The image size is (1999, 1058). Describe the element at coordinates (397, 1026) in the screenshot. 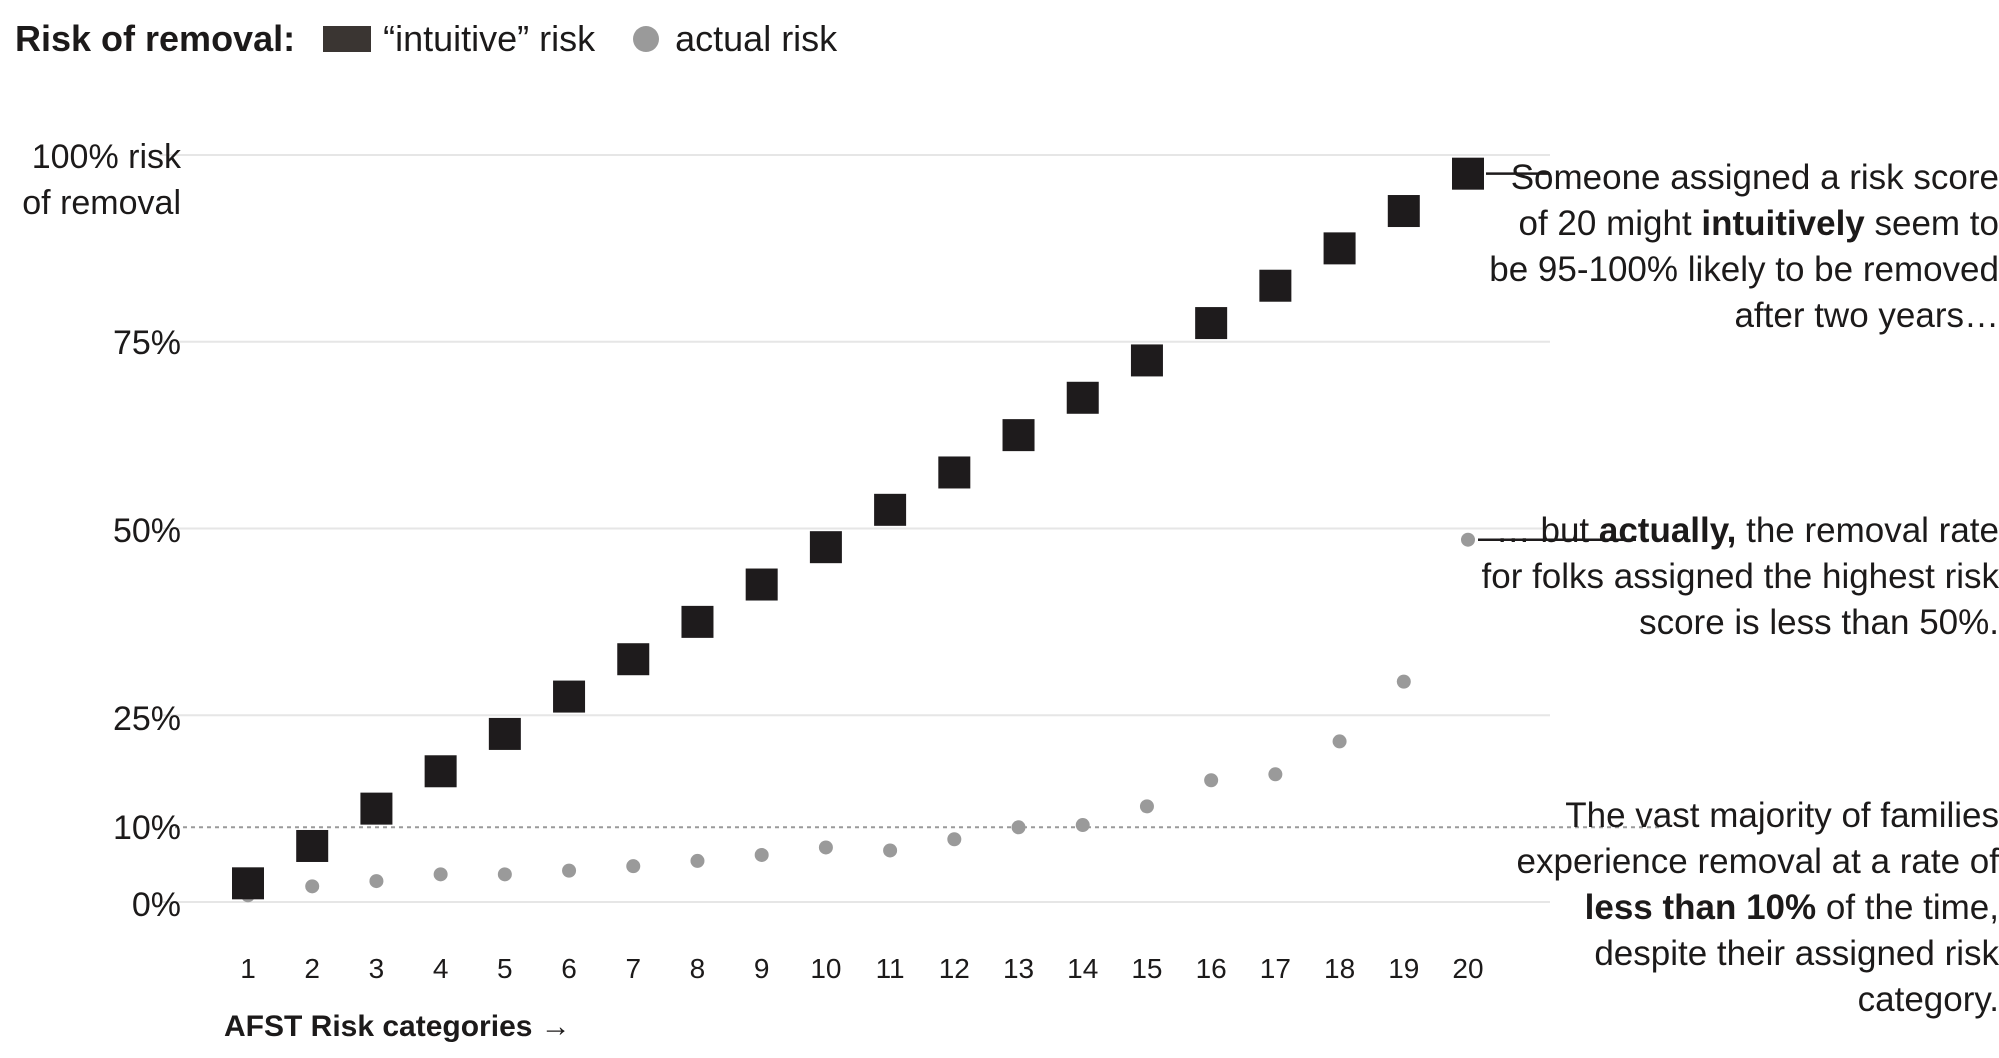

I see `x-axis-title: AFST Risk categories →` at that location.